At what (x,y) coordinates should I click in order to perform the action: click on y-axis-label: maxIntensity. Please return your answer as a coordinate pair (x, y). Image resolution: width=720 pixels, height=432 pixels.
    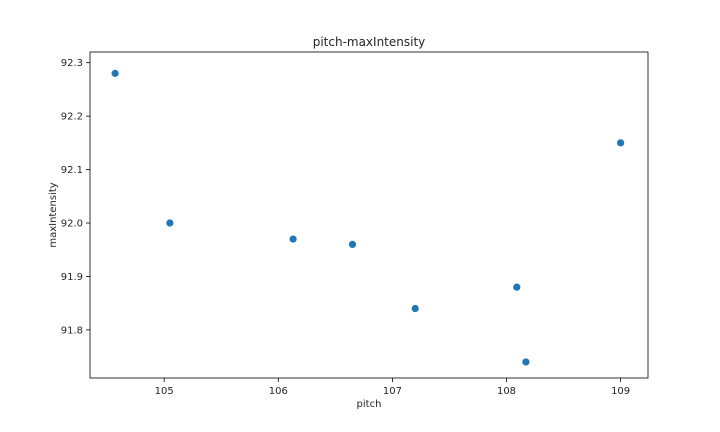
    Looking at the image, I should click on (53, 214).